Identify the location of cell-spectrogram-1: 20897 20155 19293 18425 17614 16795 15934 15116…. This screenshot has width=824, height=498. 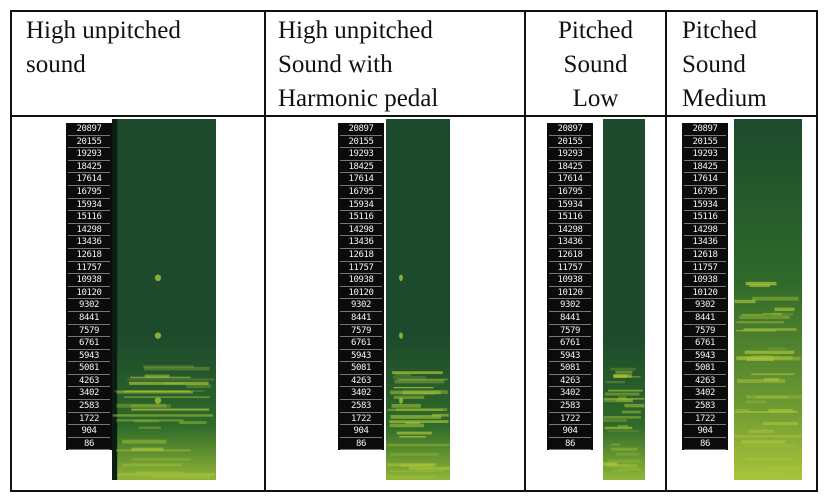
(141, 303).